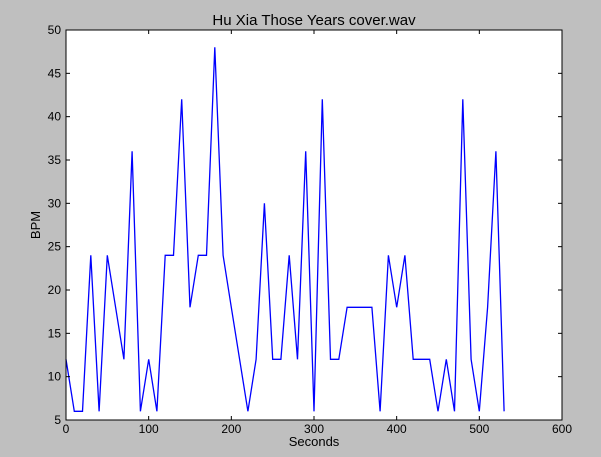  Describe the element at coordinates (562, 429) in the screenshot. I see `x-tick-label: 600` at that location.